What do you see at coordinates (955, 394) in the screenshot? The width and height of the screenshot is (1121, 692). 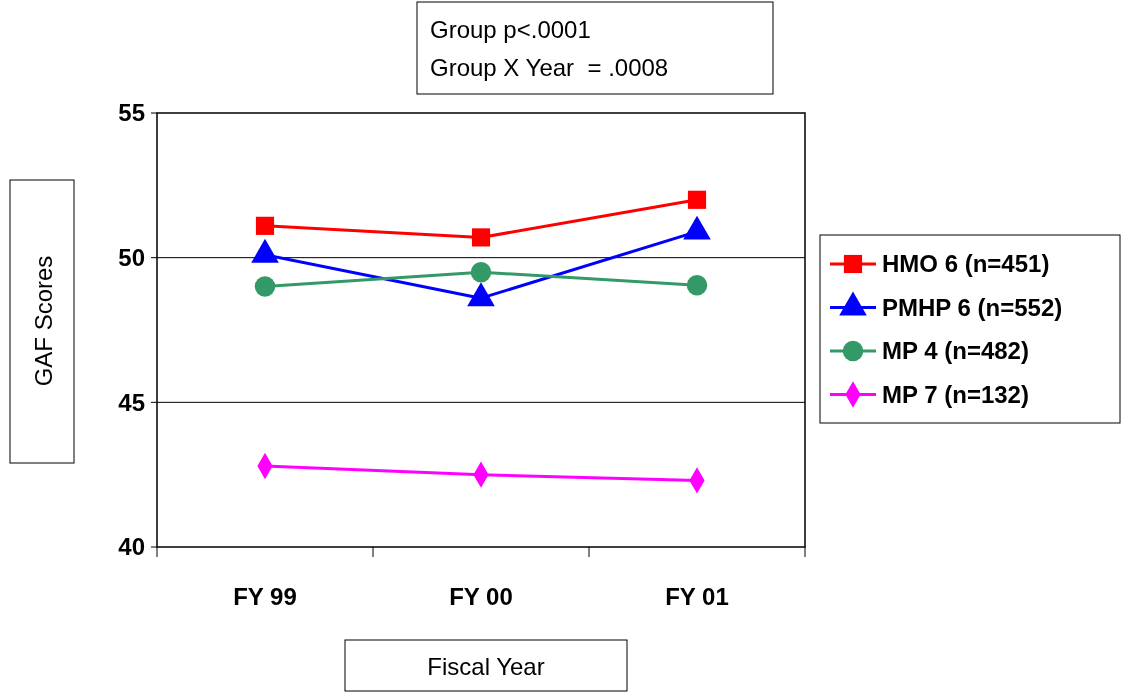 I see `legend-label: MP 7 (n=132)` at bounding box center [955, 394].